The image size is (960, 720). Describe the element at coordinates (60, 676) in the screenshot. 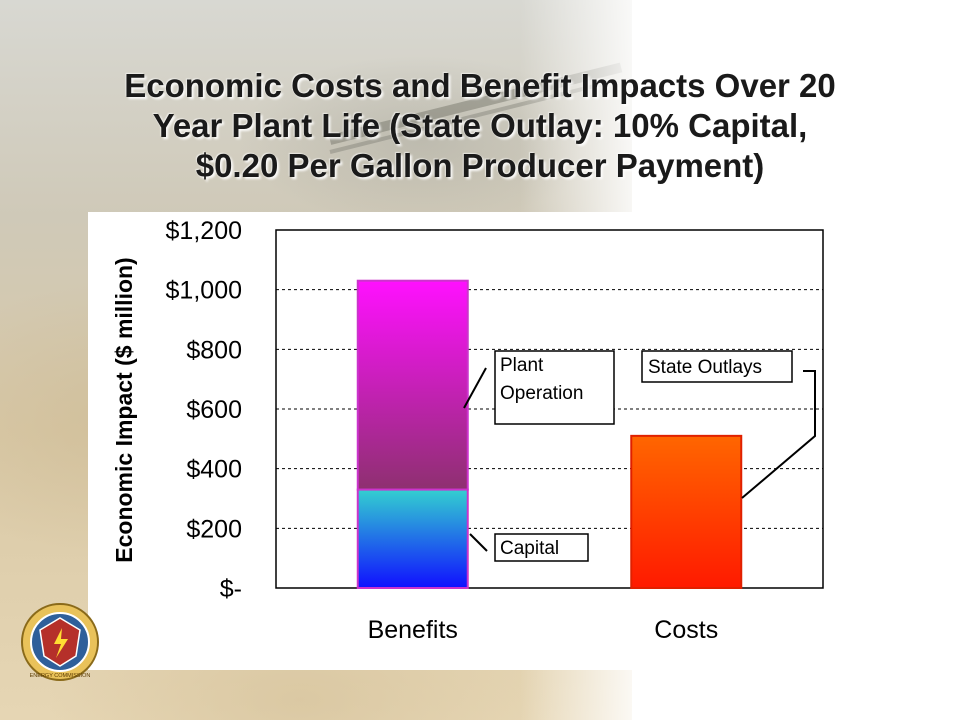

I see `seal-text: ENERGY COMMISSION` at that location.